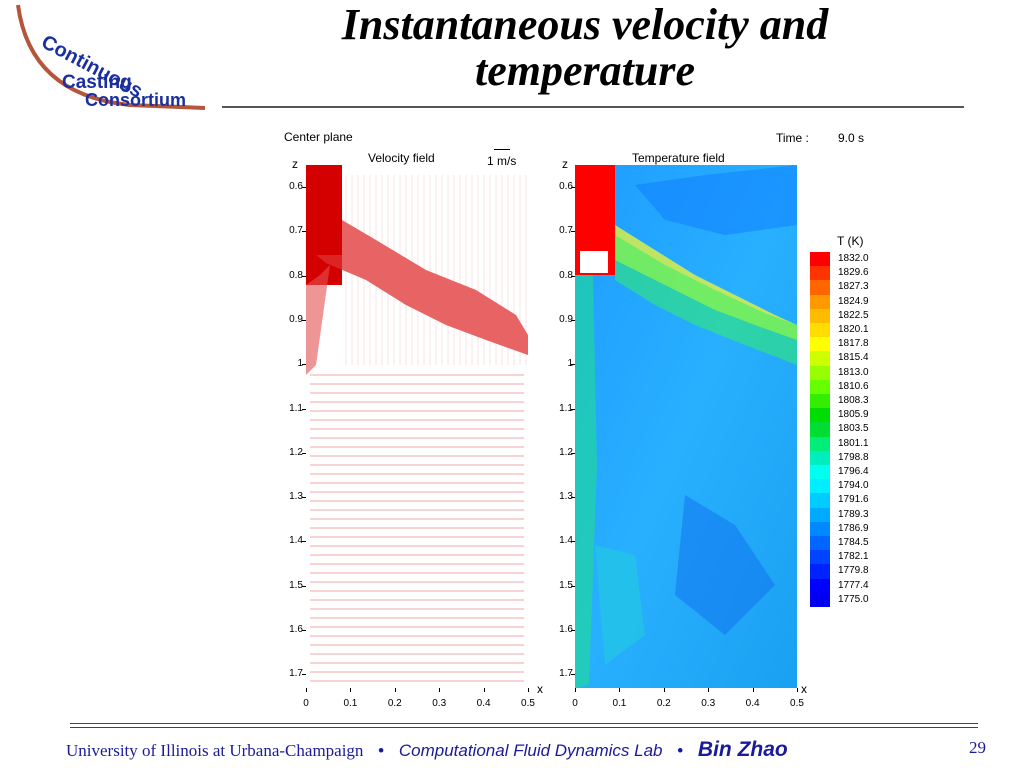  Describe the element at coordinates (977, 747) in the screenshot. I see `page-number: 29` at that location.